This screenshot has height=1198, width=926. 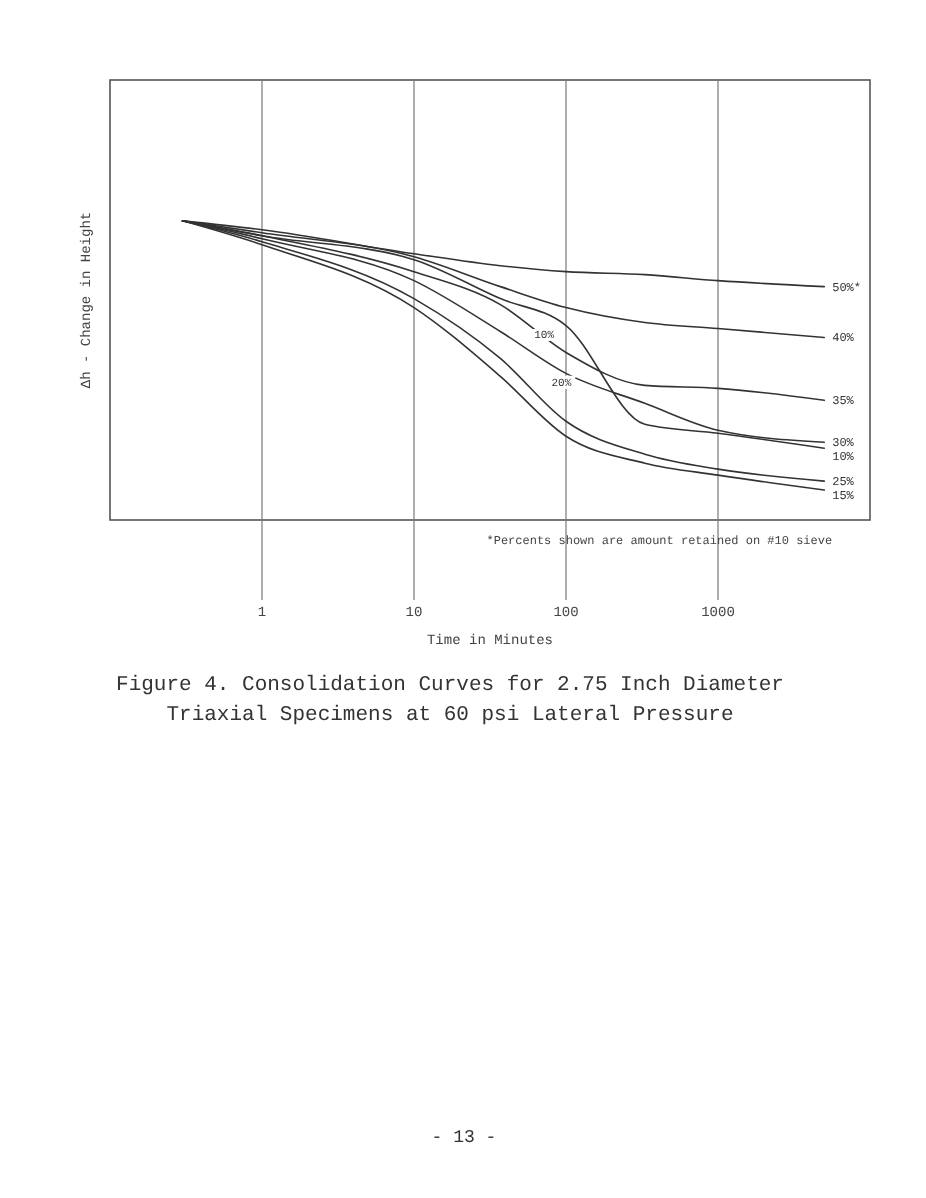 What do you see at coordinates (450, 716) in the screenshot?
I see `text: Triaxial Specimens at 60 psi Lateral Pressure` at bounding box center [450, 716].